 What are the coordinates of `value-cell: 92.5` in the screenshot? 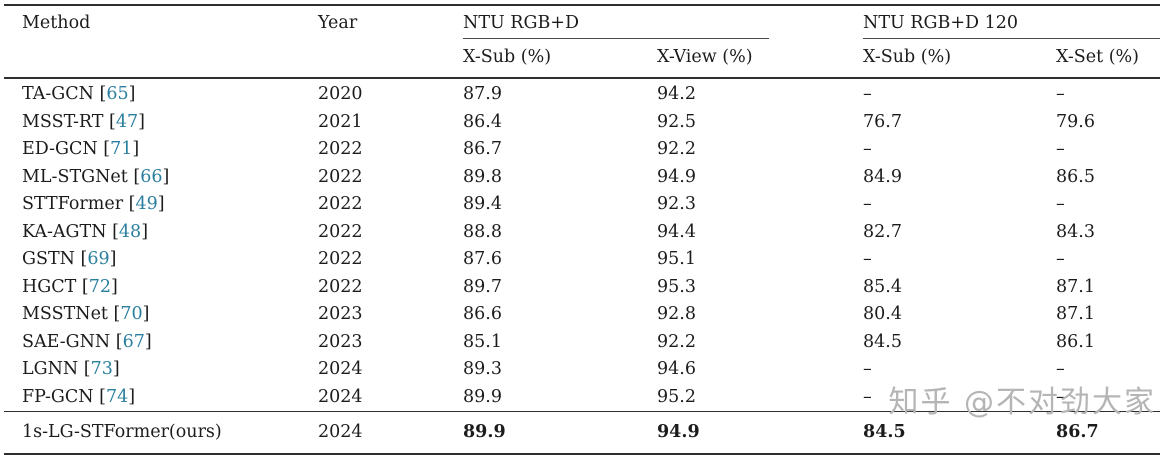 It's located at (676, 121).